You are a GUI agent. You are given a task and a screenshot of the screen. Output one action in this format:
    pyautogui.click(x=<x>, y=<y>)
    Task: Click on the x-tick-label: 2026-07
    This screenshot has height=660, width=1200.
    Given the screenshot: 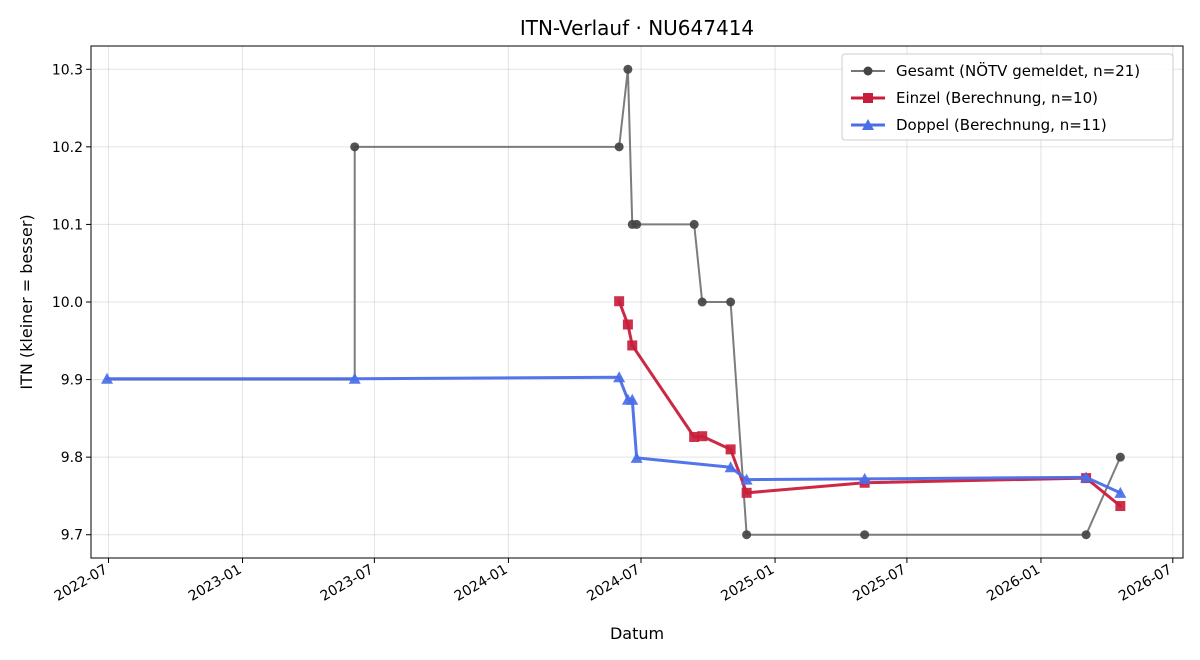 What is the action you would take?
    pyautogui.click(x=1145, y=583)
    